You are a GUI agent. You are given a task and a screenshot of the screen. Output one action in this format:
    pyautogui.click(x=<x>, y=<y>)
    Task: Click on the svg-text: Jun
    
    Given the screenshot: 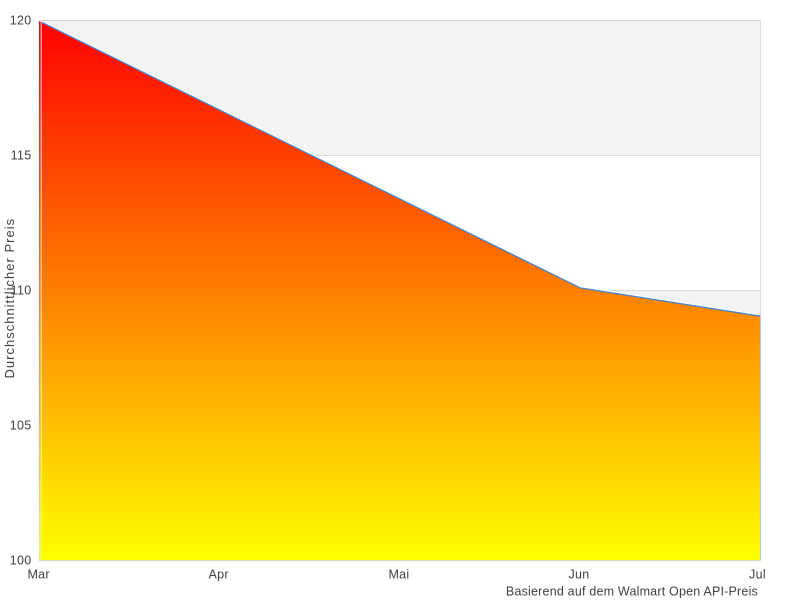 What is the action you would take?
    pyautogui.click(x=578, y=575)
    